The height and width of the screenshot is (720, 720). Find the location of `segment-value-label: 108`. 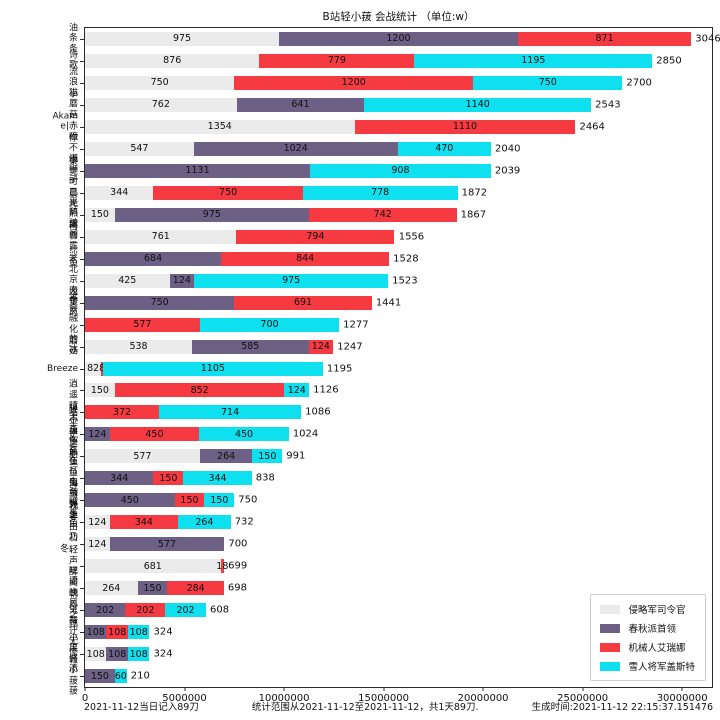

segment-value-label: 108 is located at coordinates (138, 654).